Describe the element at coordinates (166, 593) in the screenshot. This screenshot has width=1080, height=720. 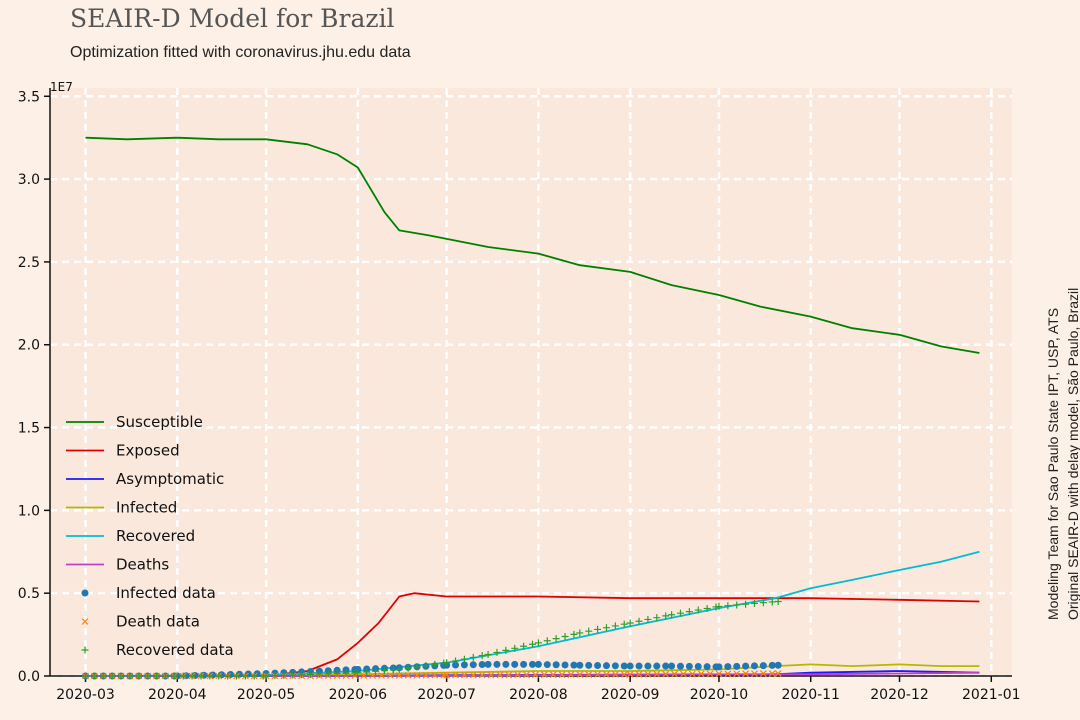
I see `legend-label-infected-data: Infected data` at that location.